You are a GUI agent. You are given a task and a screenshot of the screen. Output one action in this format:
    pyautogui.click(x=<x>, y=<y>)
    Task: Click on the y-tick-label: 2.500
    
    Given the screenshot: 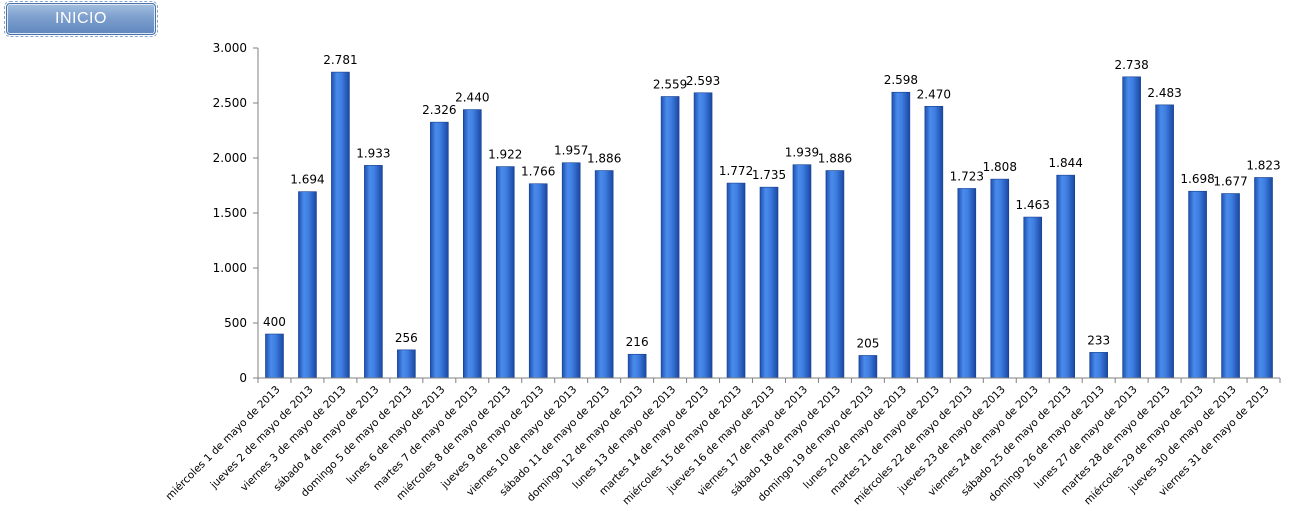 What is the action you would take?
    pyautogui.click(x=230, y=103)
    